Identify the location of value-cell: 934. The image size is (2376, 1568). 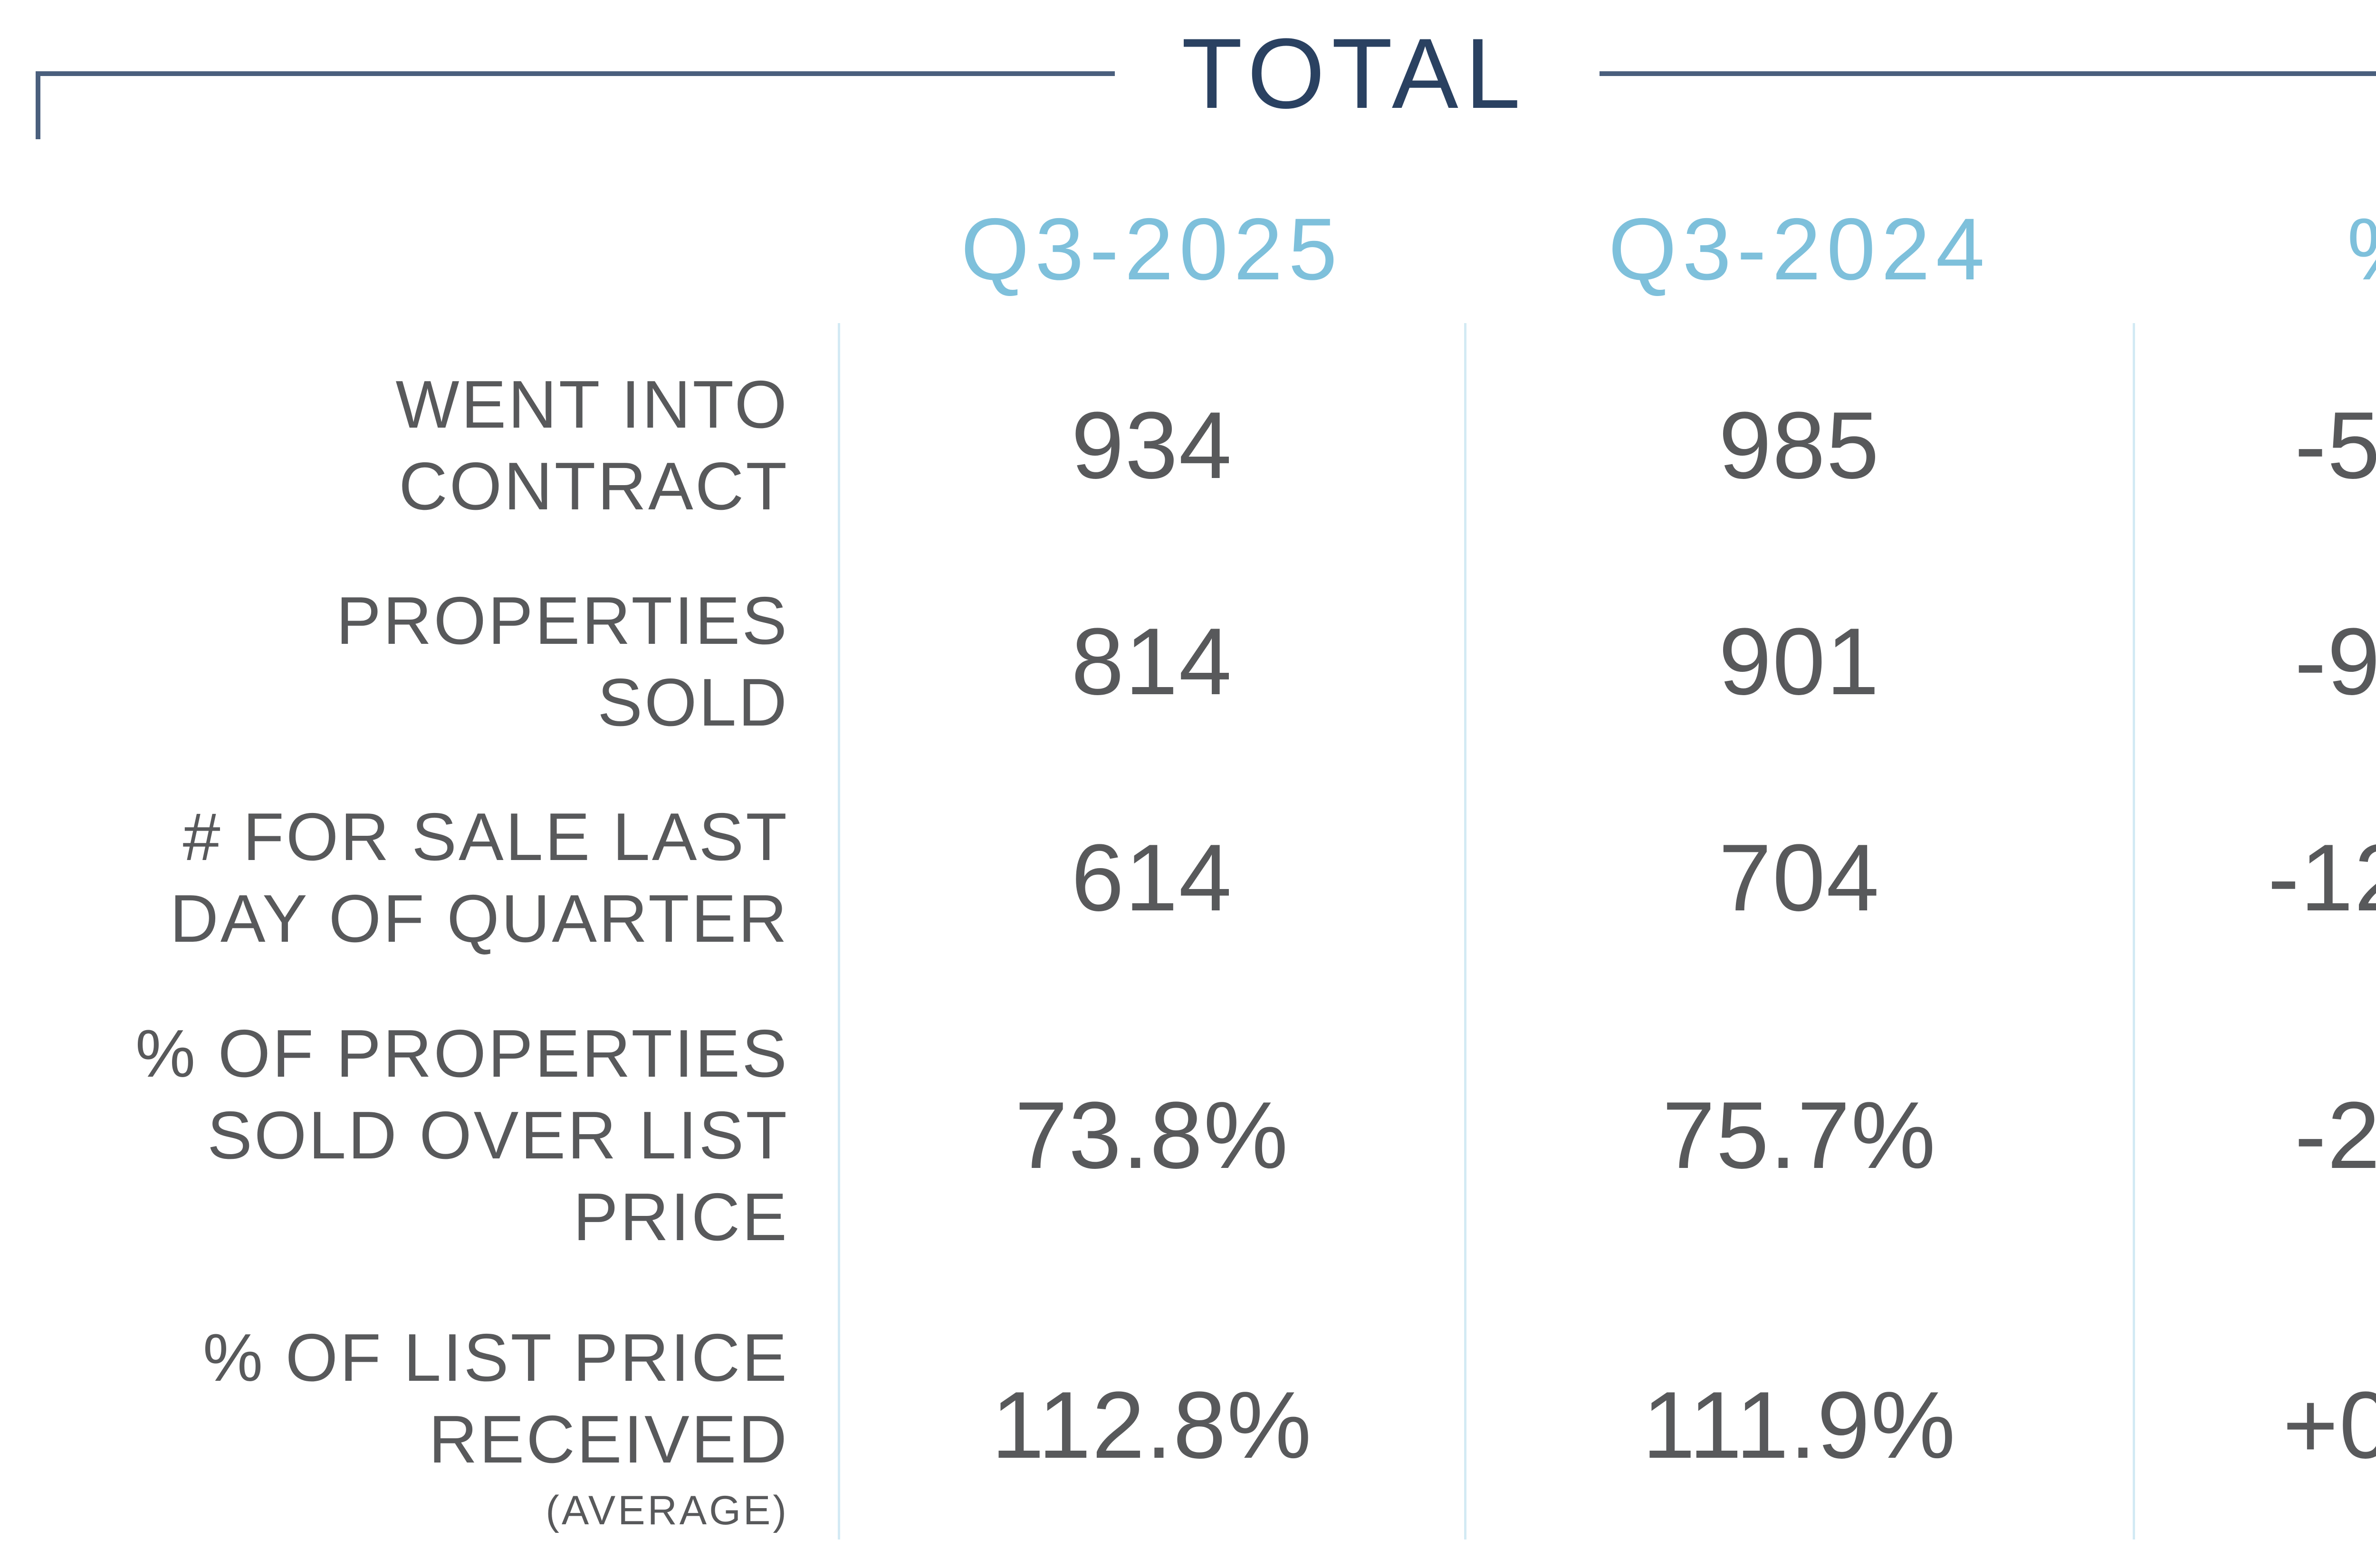
(1152, 445).